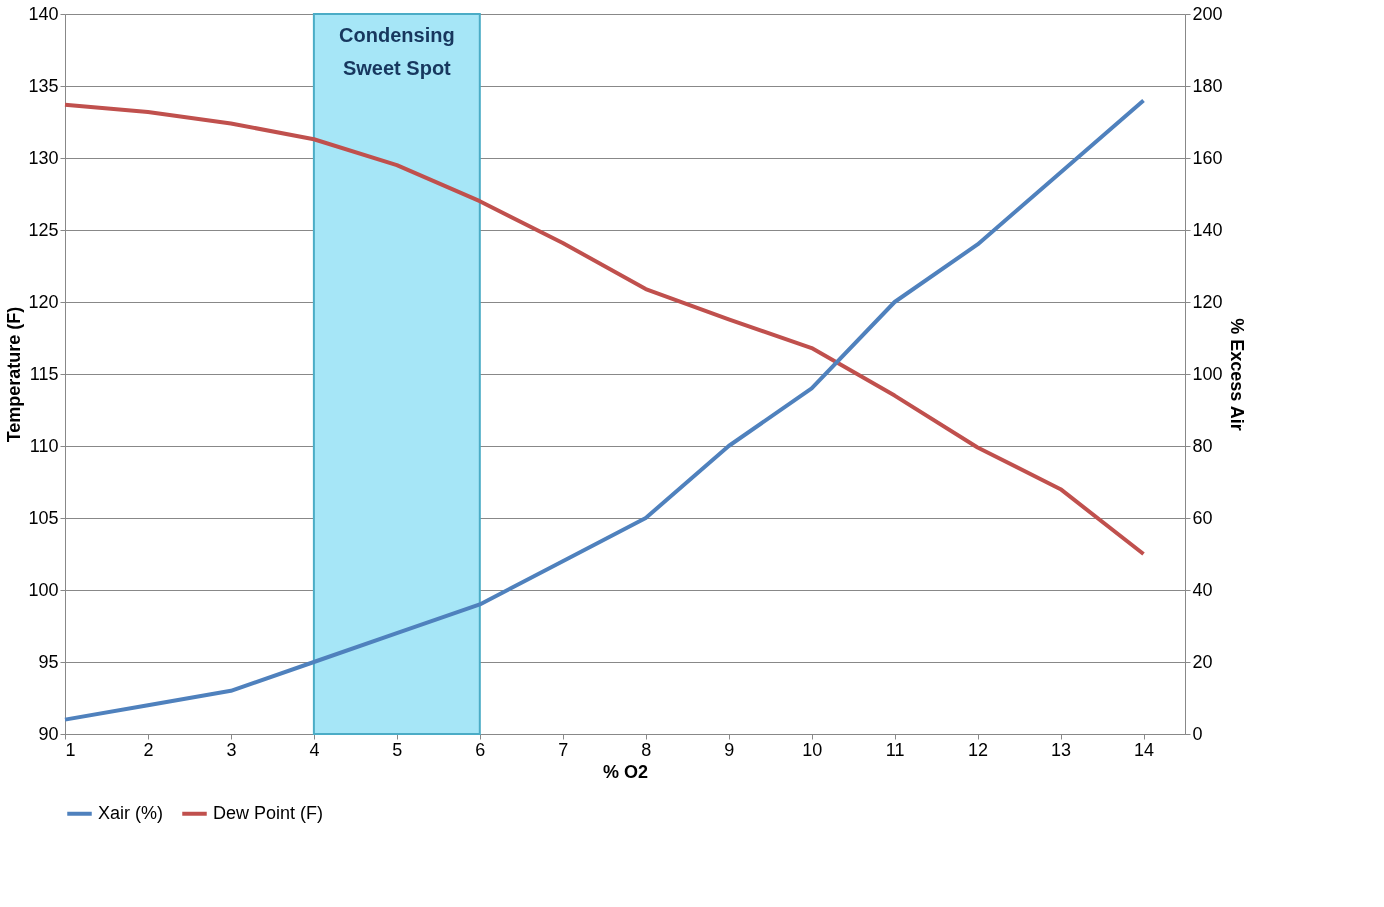  What do you see at coordinates (625, 771) in the screenshot?
I see `x-axis-title: % O2` at bounding box center [625, 771].